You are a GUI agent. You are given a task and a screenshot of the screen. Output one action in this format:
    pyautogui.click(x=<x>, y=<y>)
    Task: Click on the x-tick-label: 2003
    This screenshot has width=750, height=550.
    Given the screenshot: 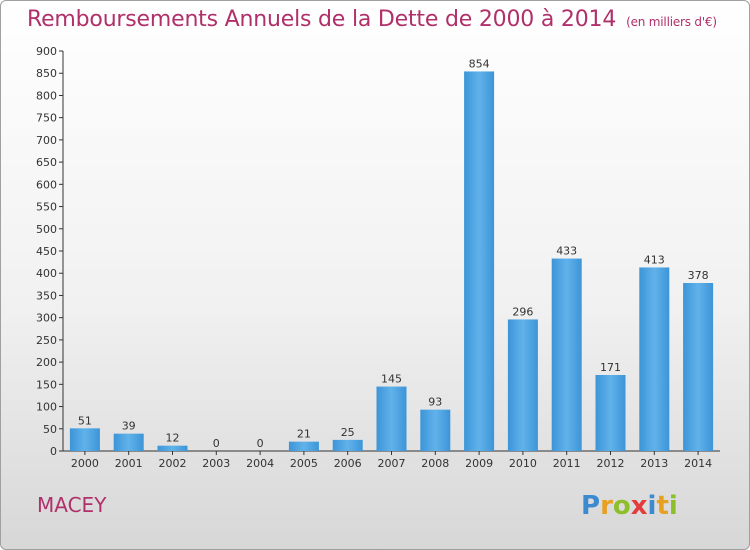 What is the action you would take?
    pyautogui.click(x=216, y=463)
    